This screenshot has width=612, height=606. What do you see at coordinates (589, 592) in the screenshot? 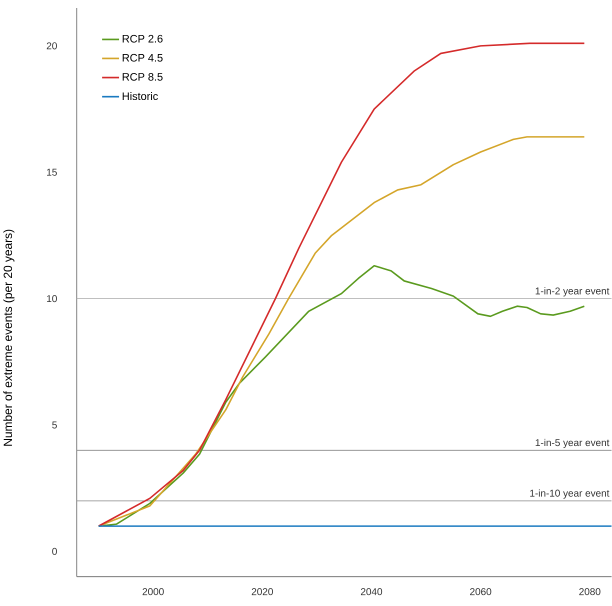
I see `x-tick-label: 2080` at bounding box center [589, 592].